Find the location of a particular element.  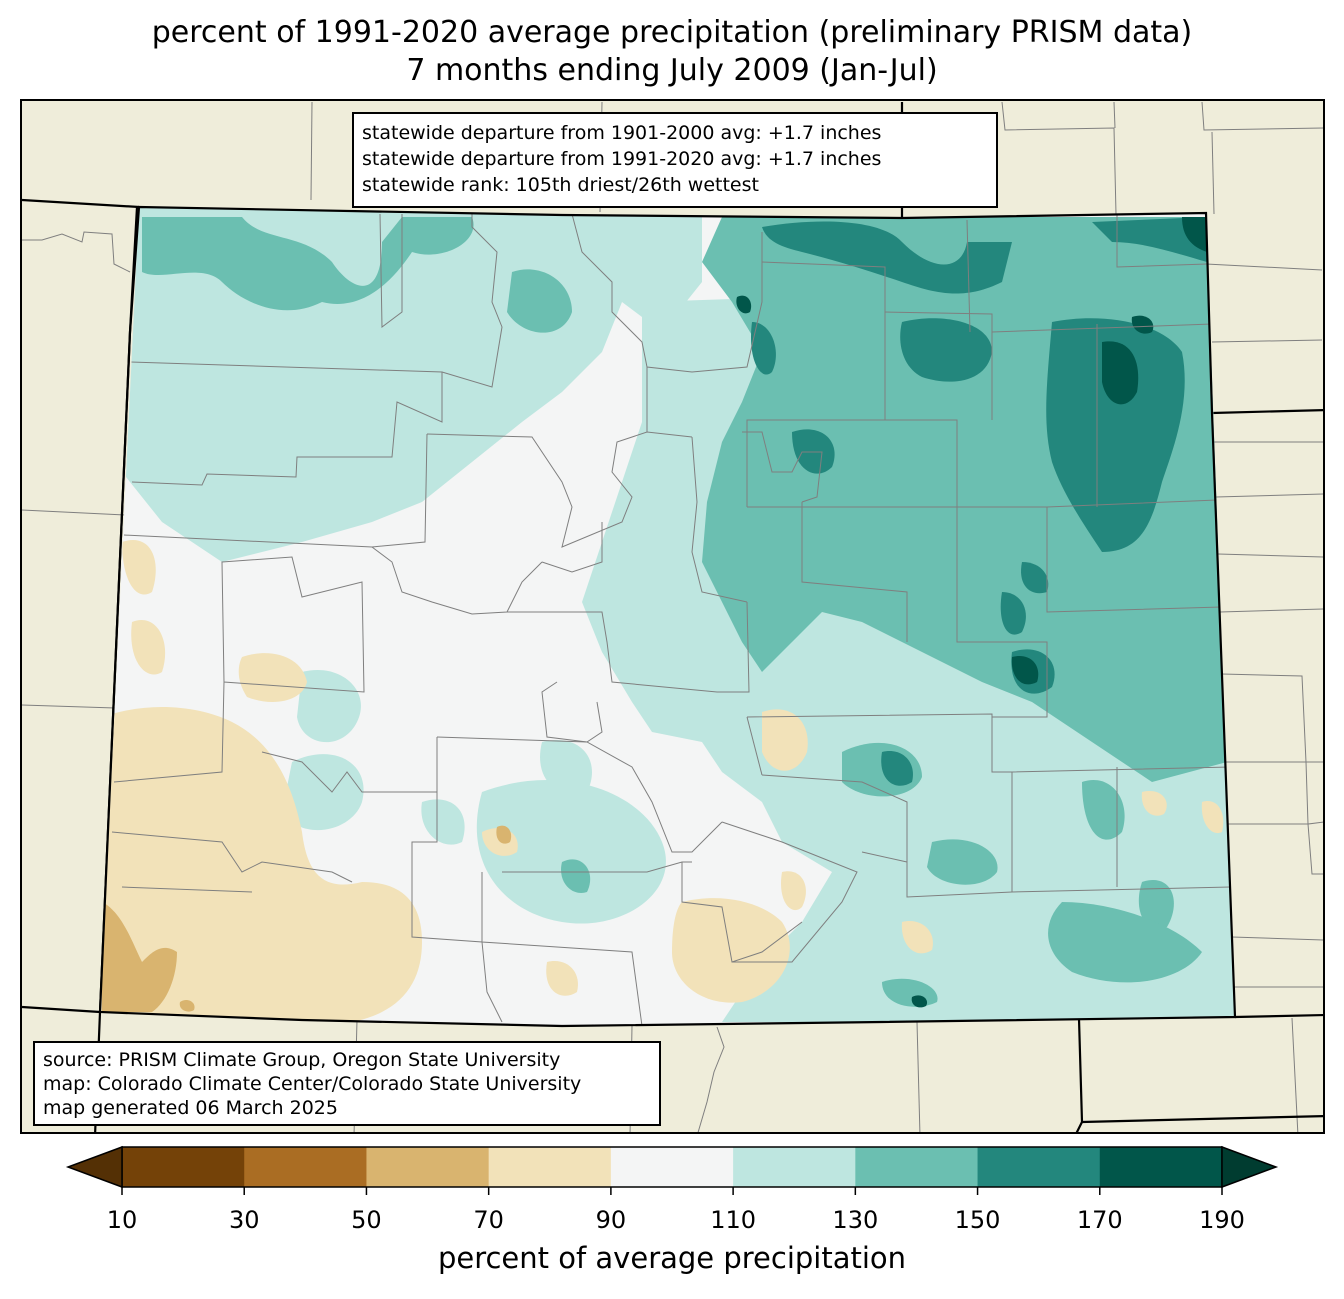

colorbar-bins is located at coordinates (672, 1167).